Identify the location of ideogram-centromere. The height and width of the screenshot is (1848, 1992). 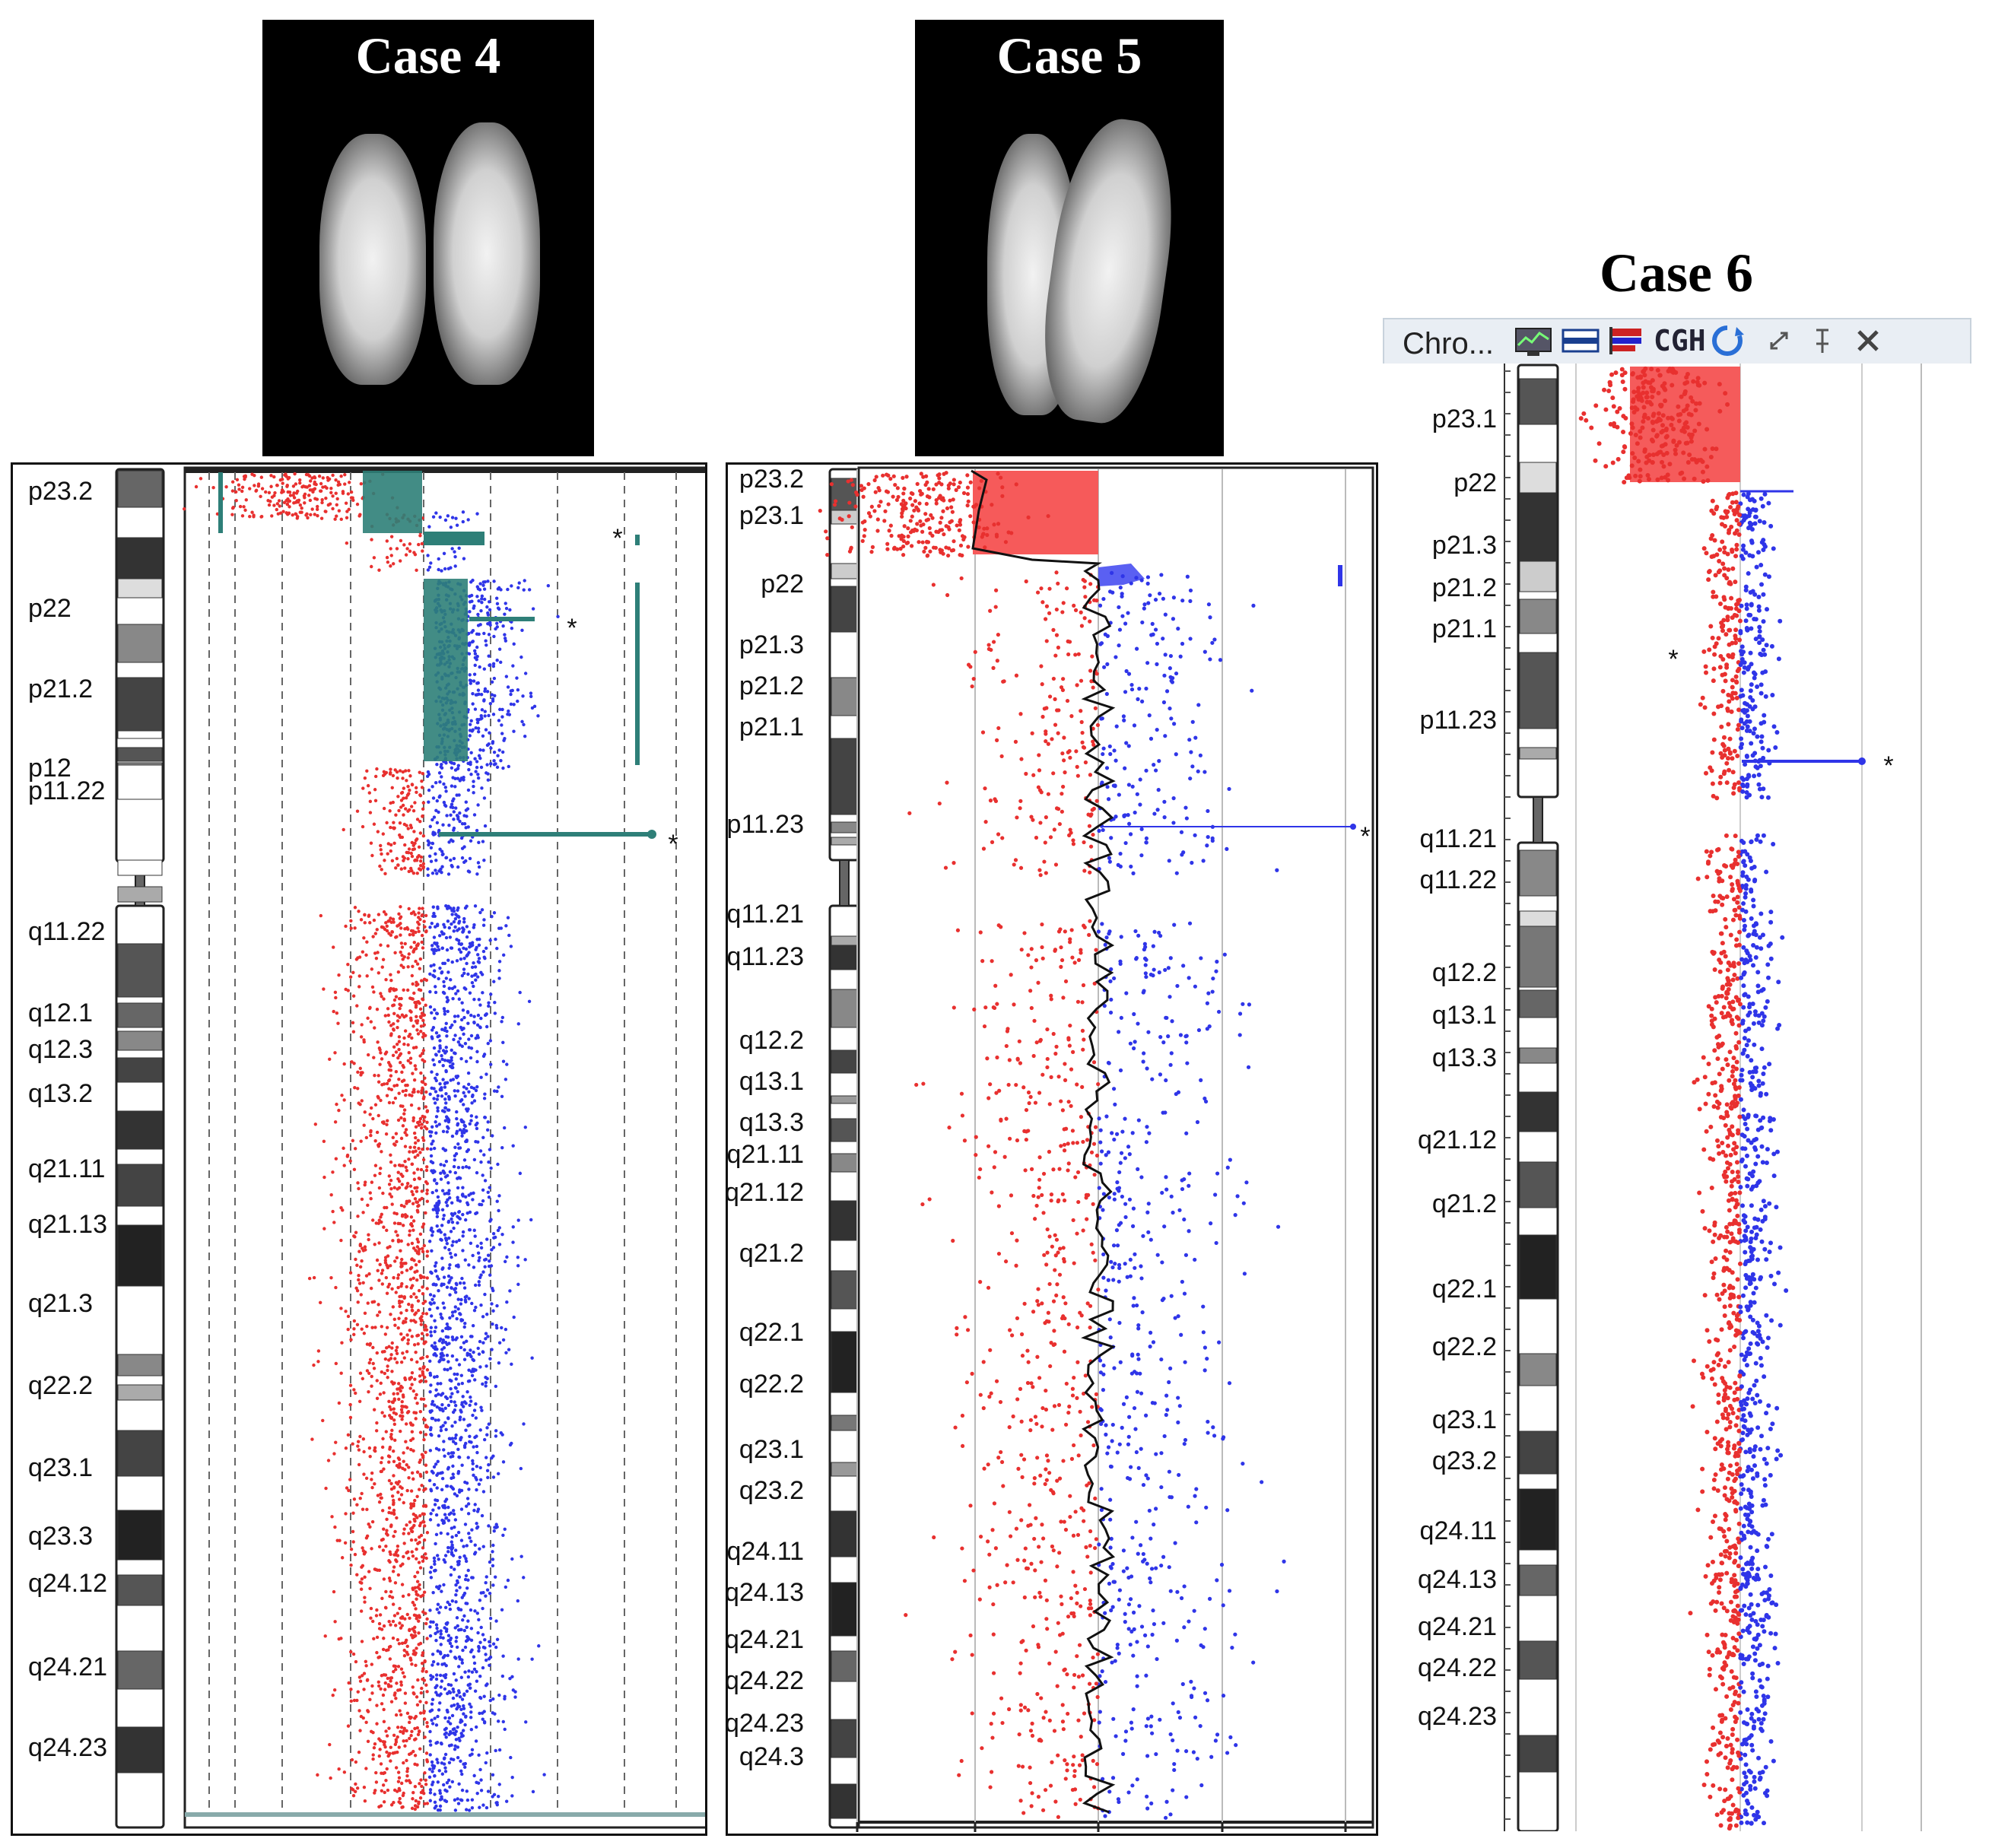
(844, 883).